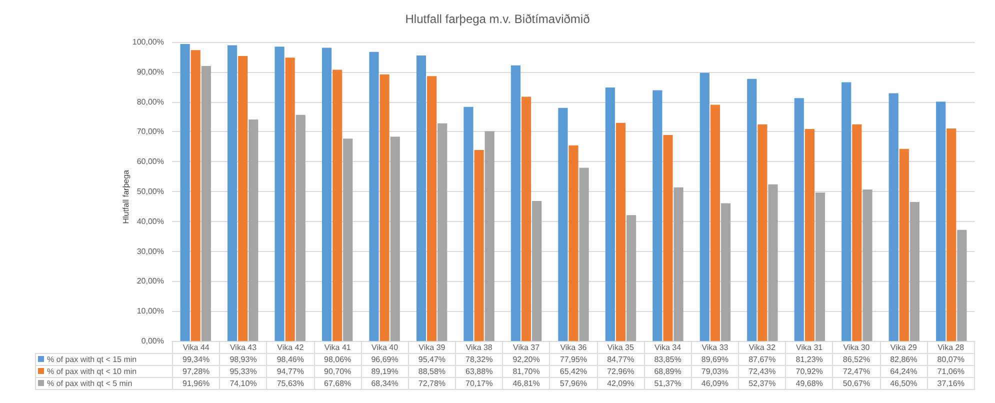 The height and width of the screenshot is (403, 995). Describe the element at coordinates (384, 384) in the screenshot. I see `data-label: 68,34%` at that location.